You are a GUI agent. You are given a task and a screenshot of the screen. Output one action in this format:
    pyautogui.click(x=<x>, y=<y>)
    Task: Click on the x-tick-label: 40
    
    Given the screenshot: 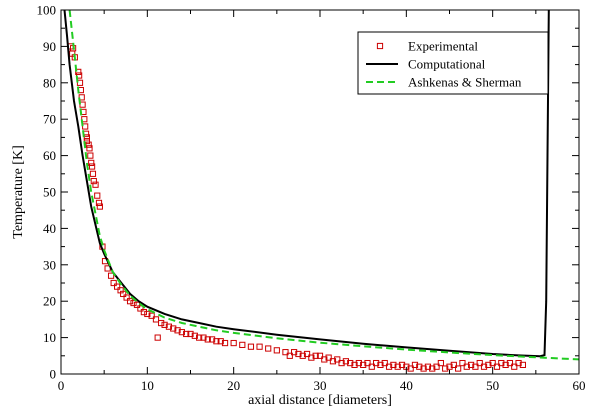 What is the action you would take?
    pyautogui.click(x=406, y=385)
    